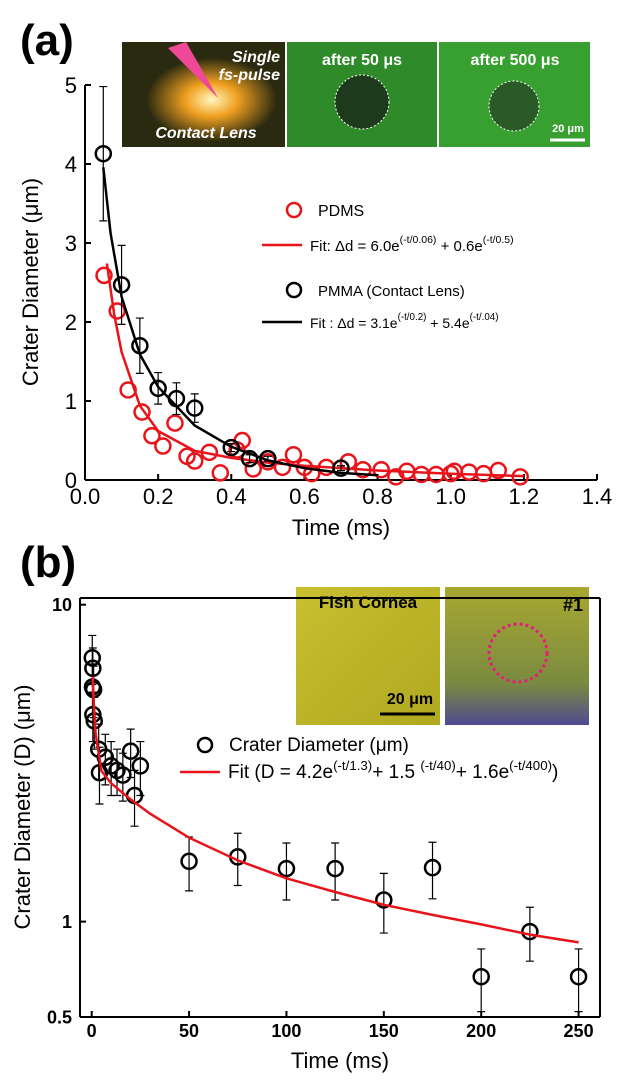 The height and width of the screenshot is (1086, 619). Describe the element at coordinates (280, 772) in the screenshot. I see `legend-text: Fit (D = 4.2e` at that location.